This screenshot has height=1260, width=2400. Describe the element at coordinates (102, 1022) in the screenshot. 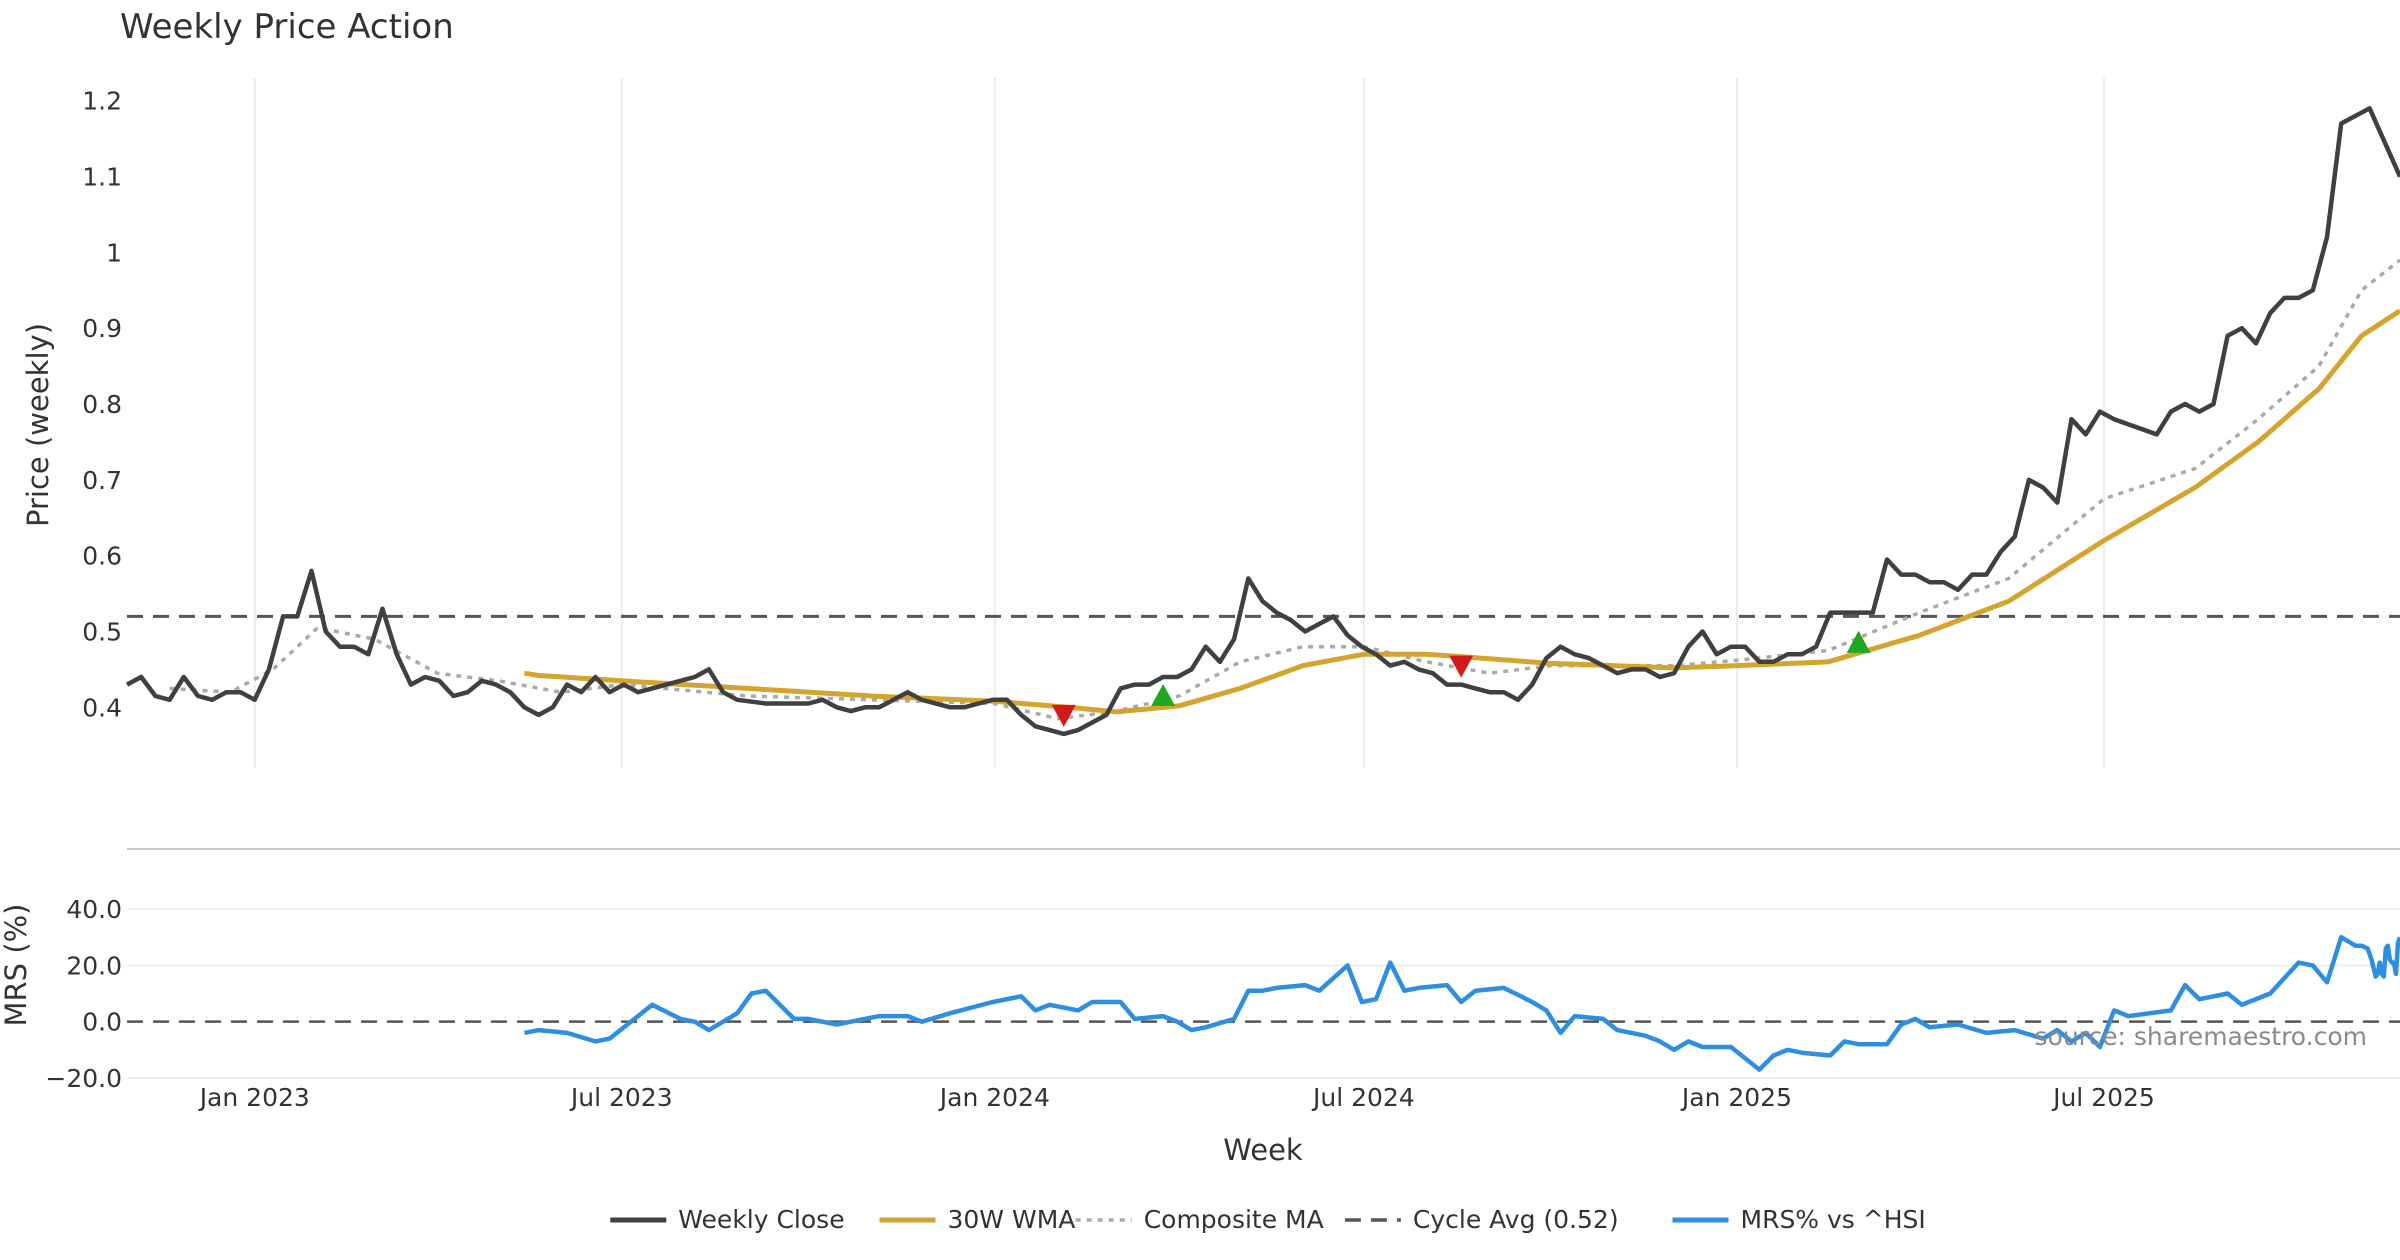

I see `mrs-y-tick-label: 0.0` at that location.